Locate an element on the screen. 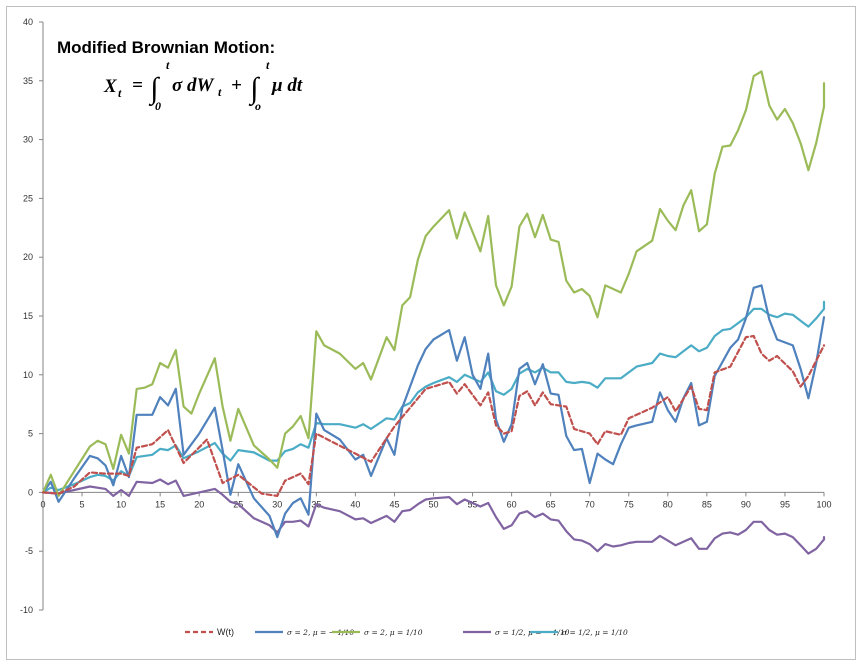  y-tick-label: 0 is located at coordinates (30, 492).